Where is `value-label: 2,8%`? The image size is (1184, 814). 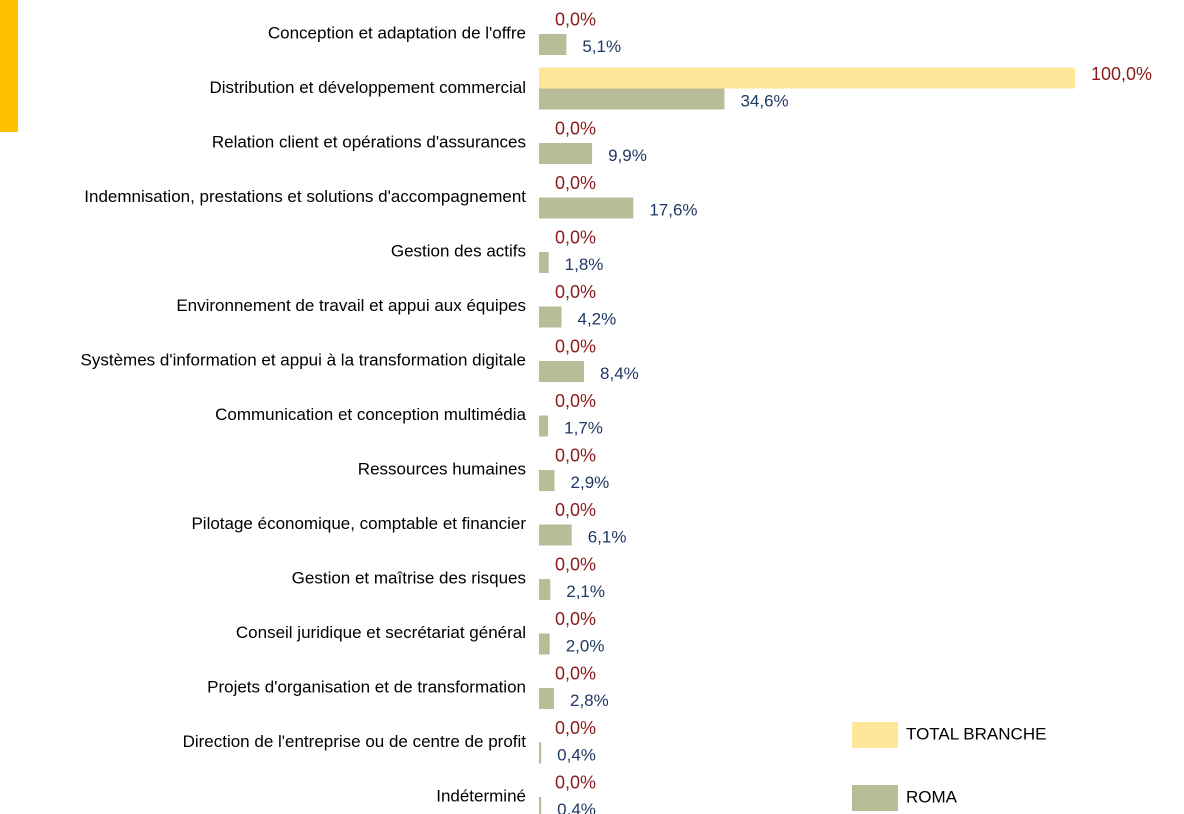 value-label: 2,8% is located at coordinates (589, 700).